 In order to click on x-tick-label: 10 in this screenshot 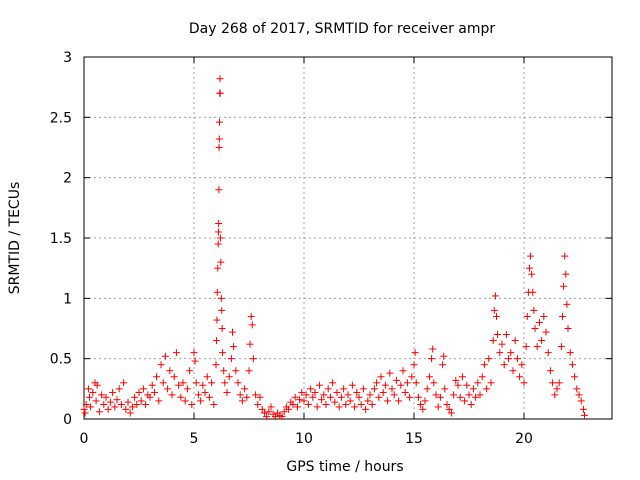, I will do `click(304, 439)`.